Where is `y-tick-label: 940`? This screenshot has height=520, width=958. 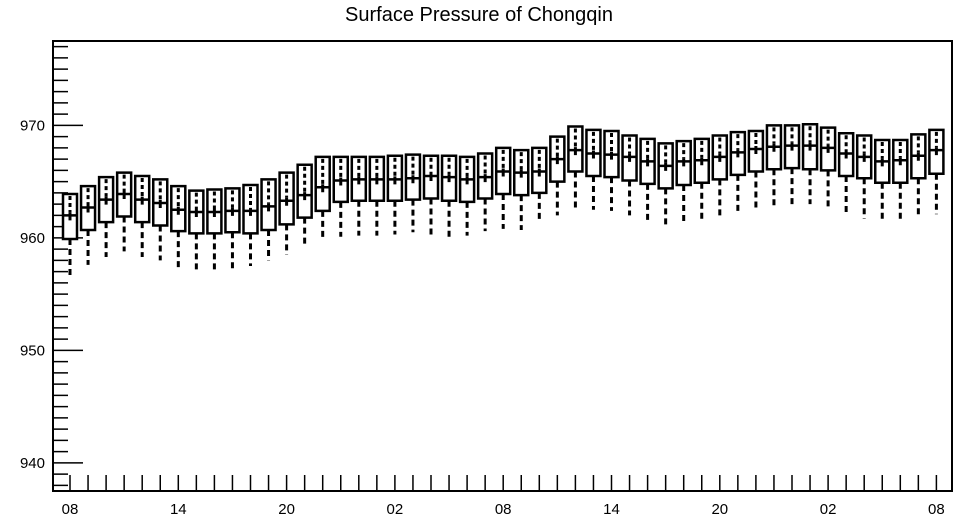 y-tick-label: 940 is located at coordinates (32, 463).